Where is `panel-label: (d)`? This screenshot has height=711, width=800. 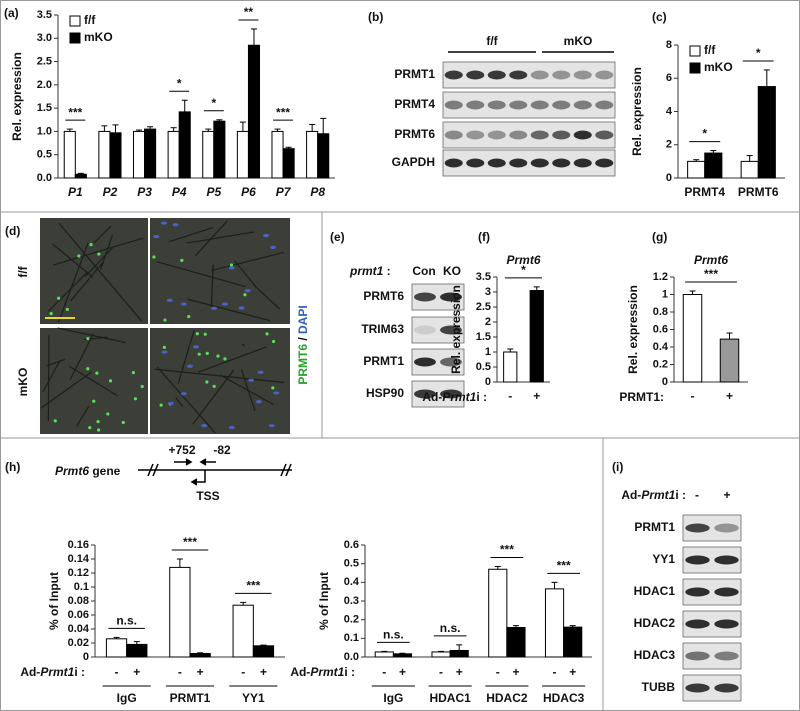
panel-label: (d) is located at coordinates (12, 231).